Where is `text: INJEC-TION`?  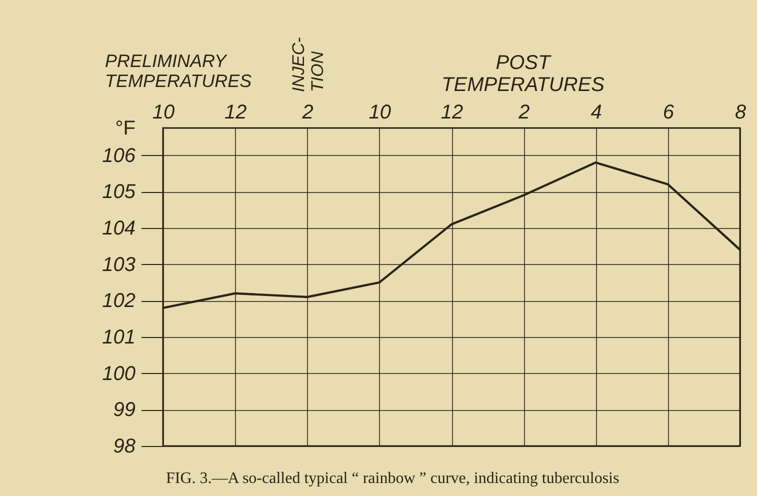
text: INJEC-TION is located at coordinates (308, 64).